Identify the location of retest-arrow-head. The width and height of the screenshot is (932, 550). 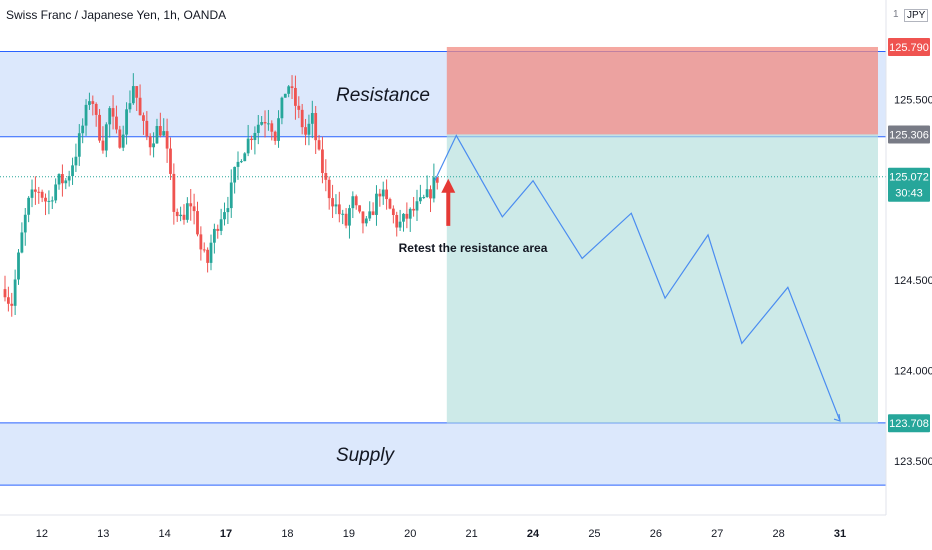
(448, 185).